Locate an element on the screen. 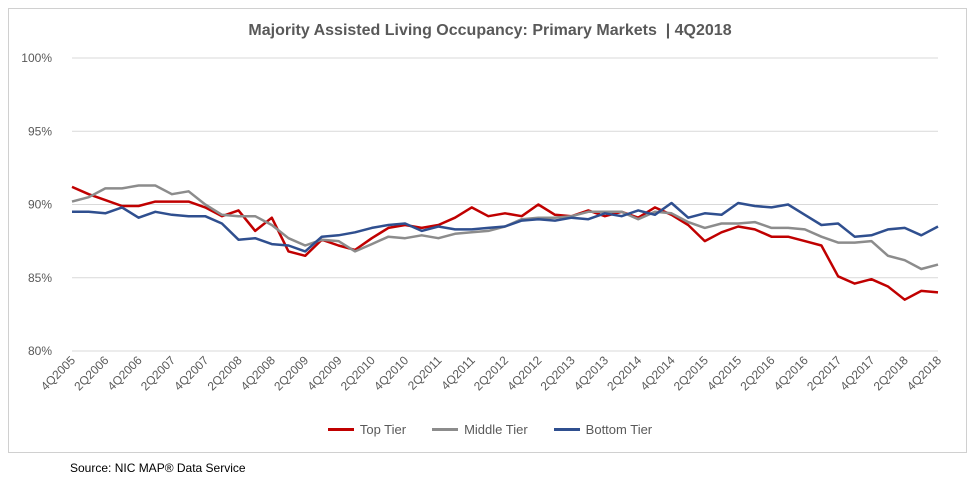  x-tick-label: 4Q2011 is located at coordinates (458, 373).